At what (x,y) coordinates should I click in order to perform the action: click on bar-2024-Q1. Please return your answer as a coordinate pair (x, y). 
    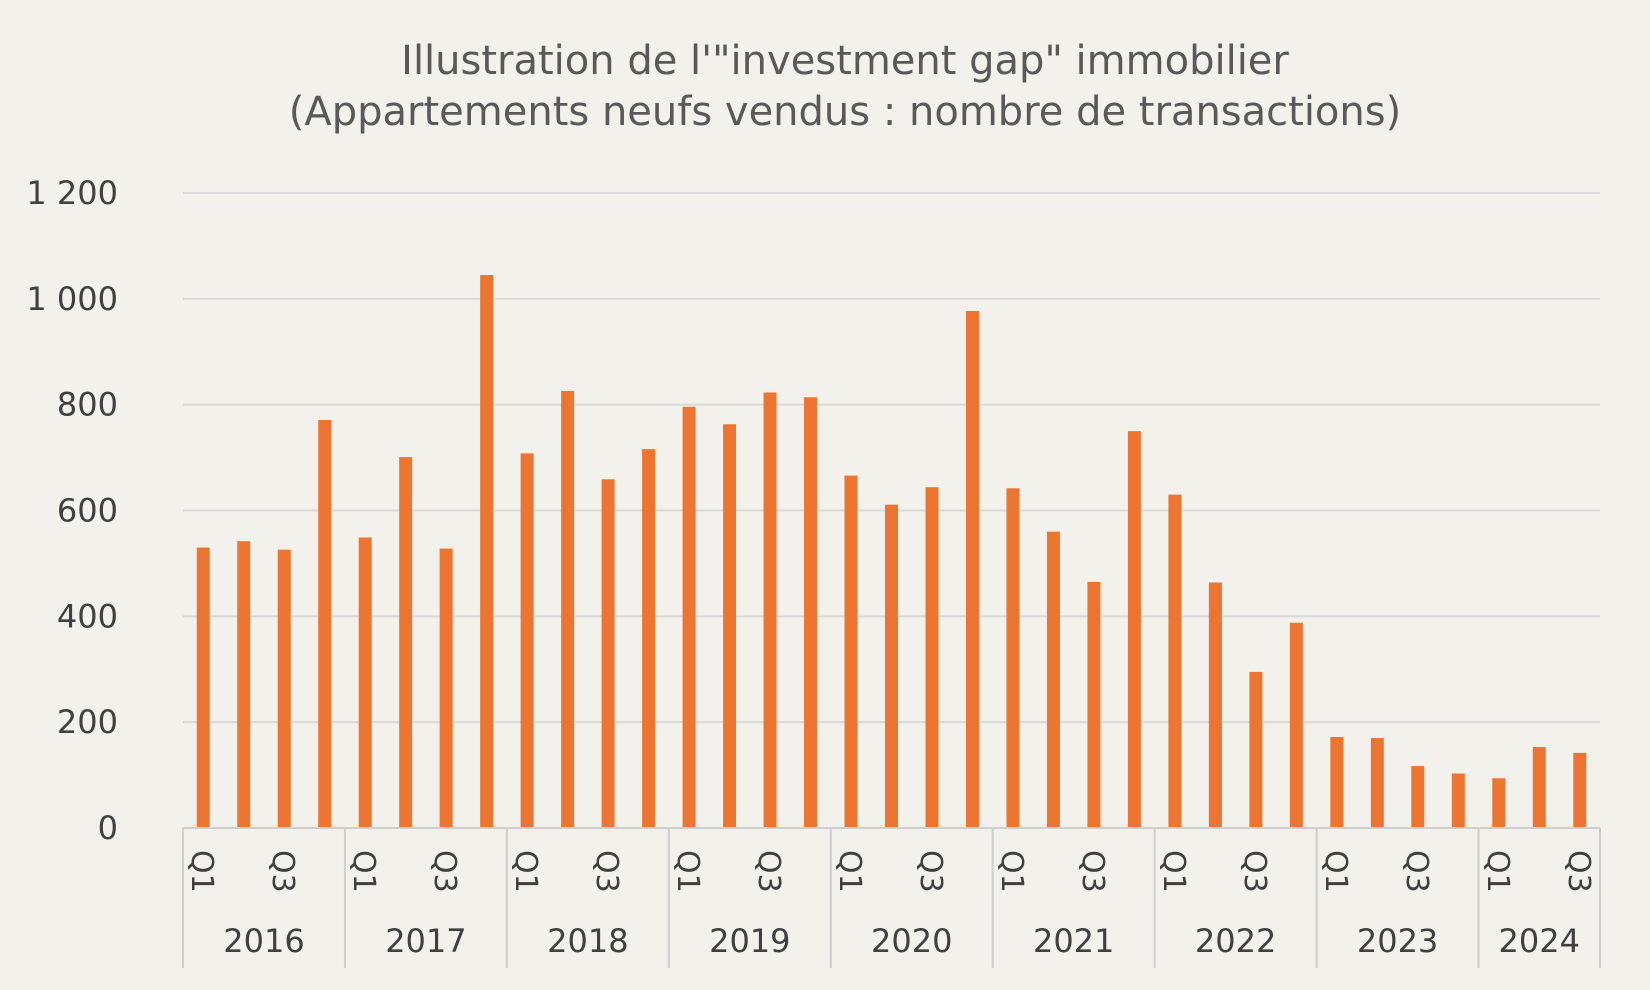
    Looking at the image, I should click on (1499, 803).